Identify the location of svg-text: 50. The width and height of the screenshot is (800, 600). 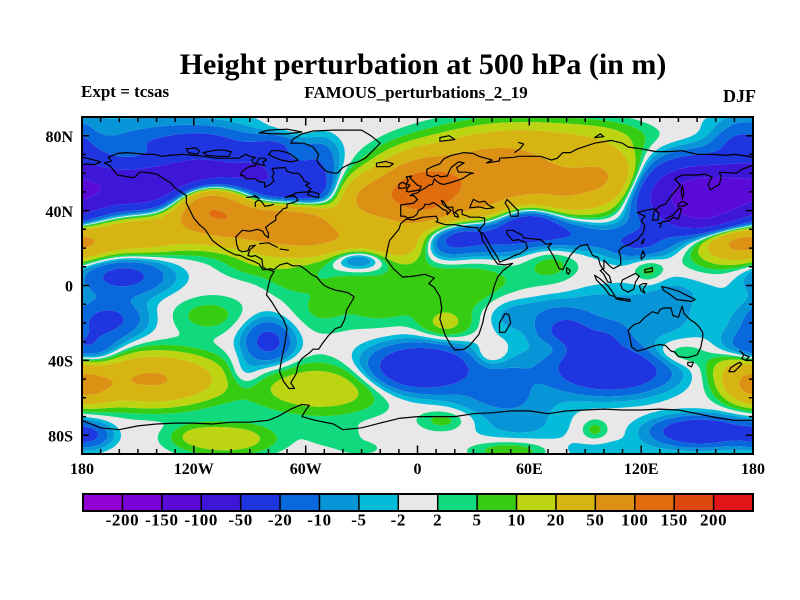
(595, 520).